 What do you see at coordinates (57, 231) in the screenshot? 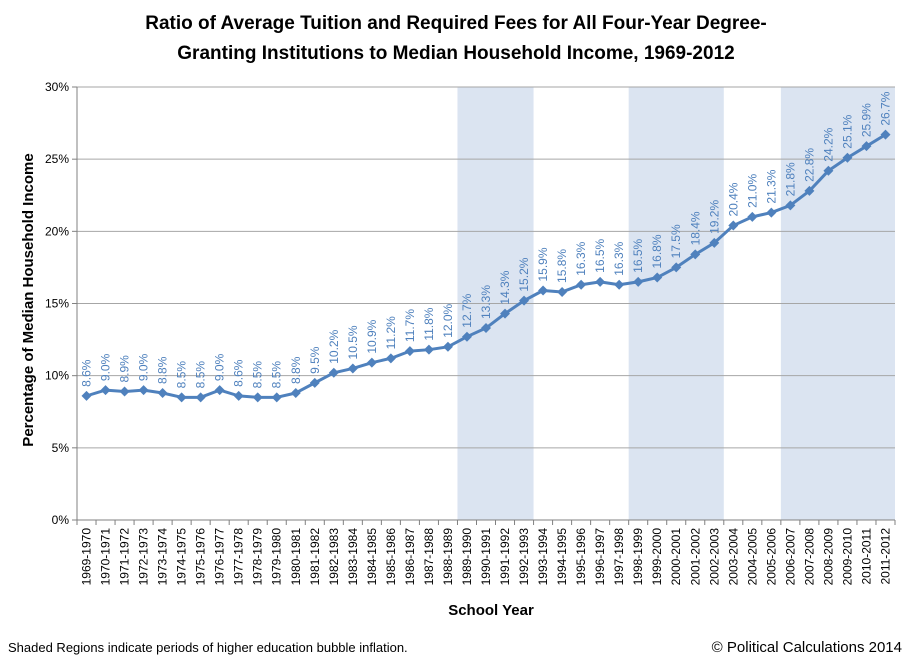
I see `y-tick-label: 20%` at bounding box center [57, 231].